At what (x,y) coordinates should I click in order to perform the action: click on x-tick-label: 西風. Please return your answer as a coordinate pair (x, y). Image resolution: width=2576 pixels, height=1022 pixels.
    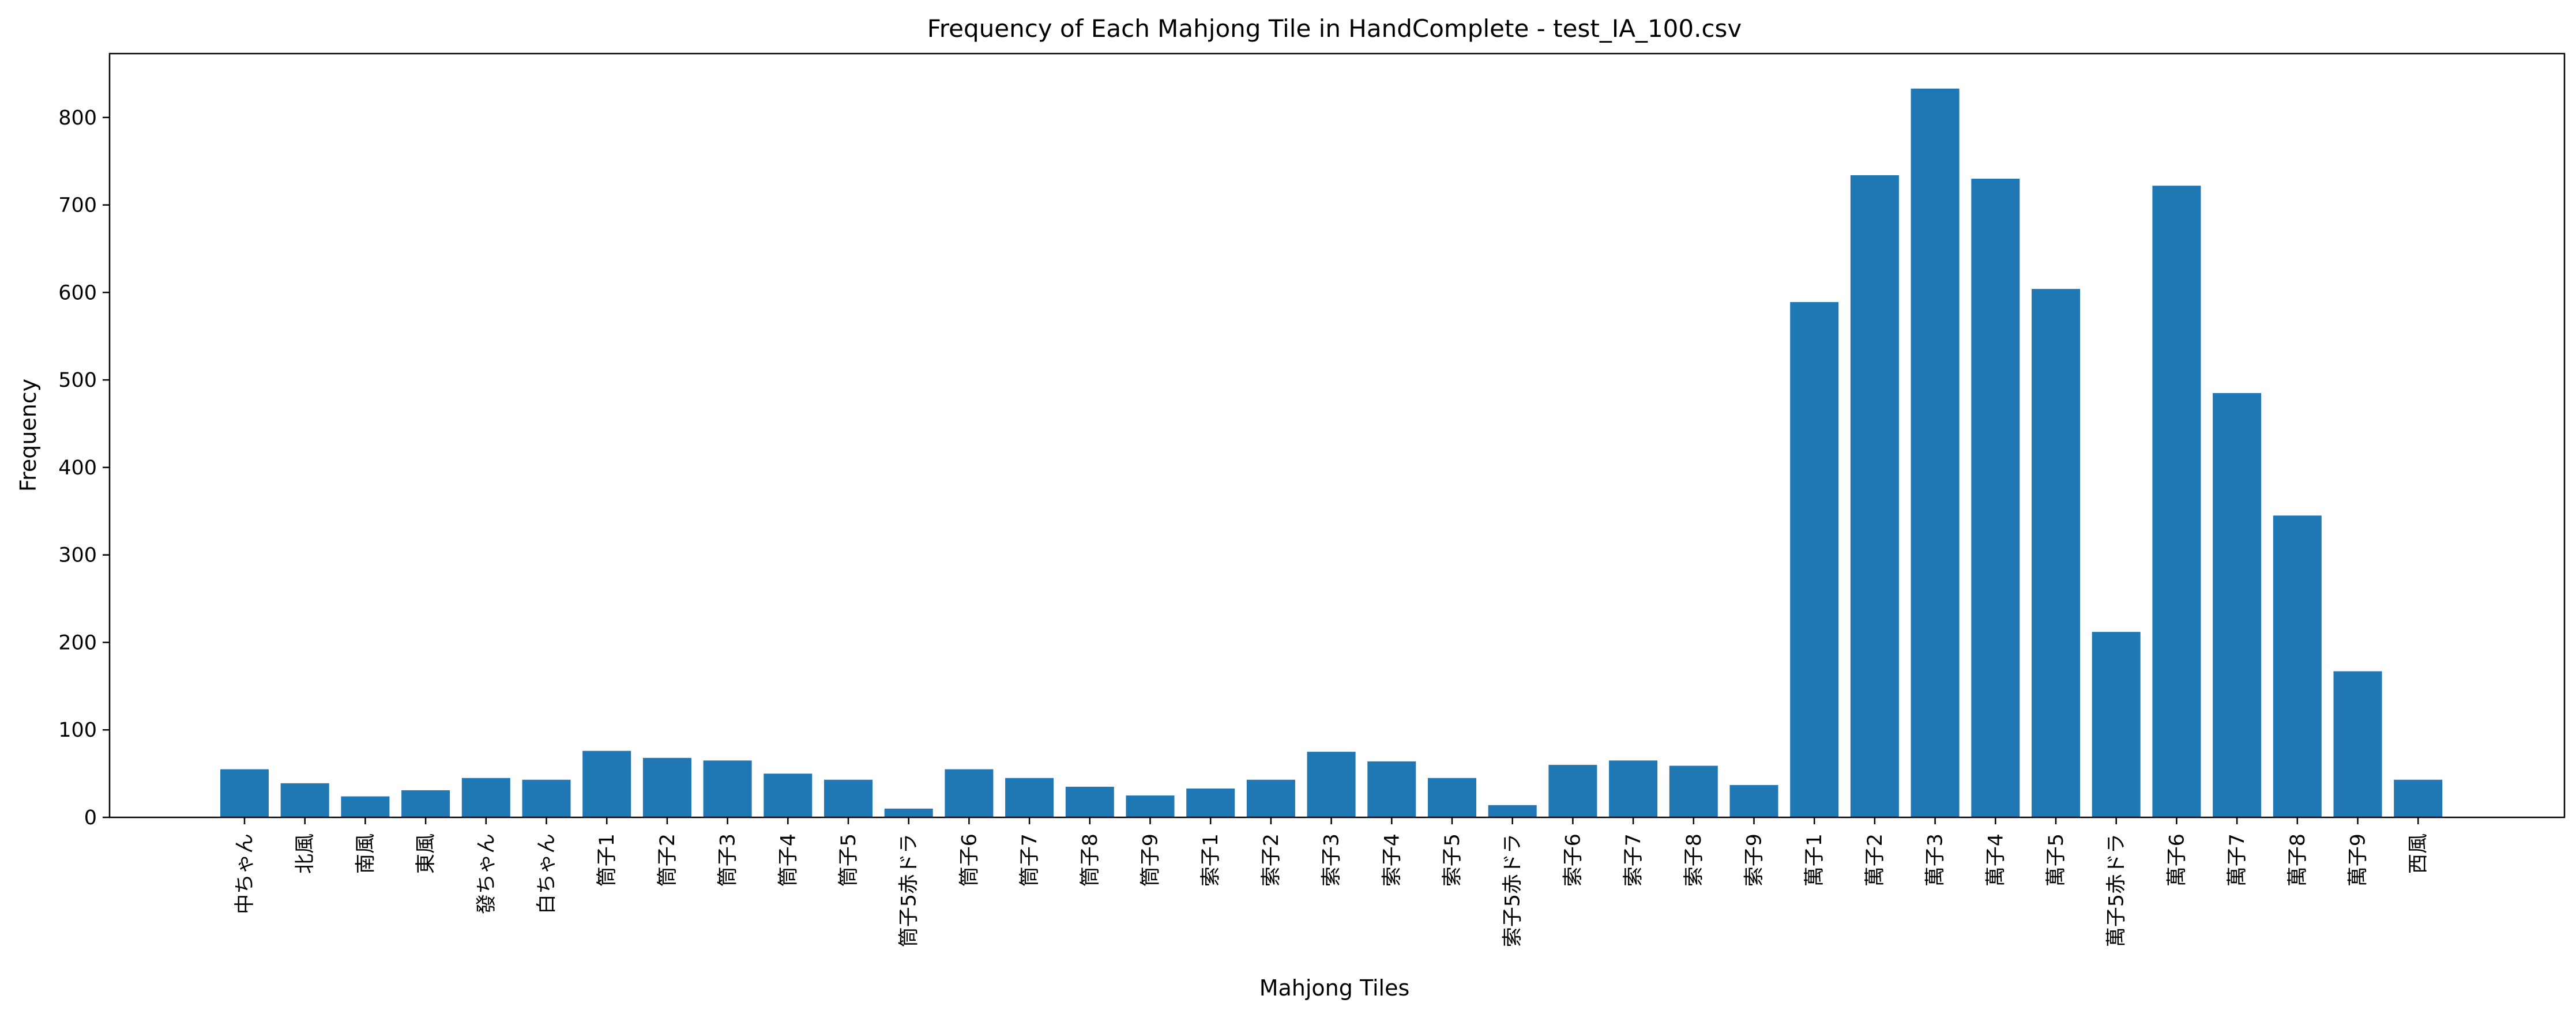
    Looking at the image, I should click on (2418, 854).